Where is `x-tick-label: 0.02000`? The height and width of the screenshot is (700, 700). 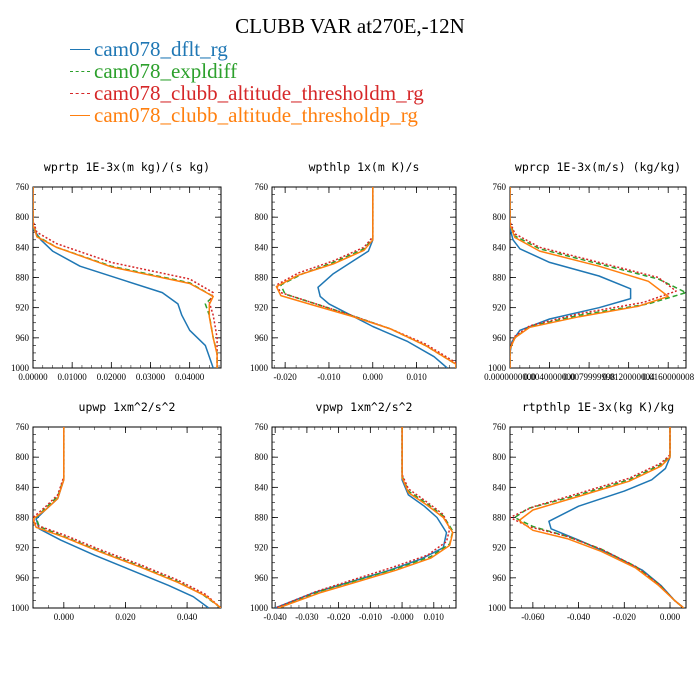 x-tick-label: 0.02000 is located at coordinates (112, 377).